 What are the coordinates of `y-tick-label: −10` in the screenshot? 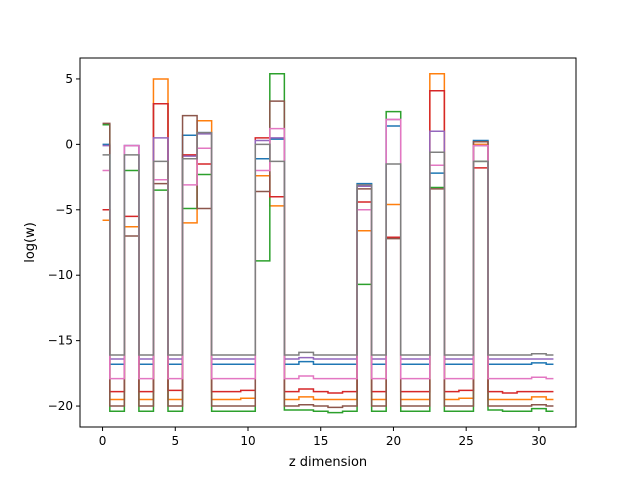 It's located at (60, 275).